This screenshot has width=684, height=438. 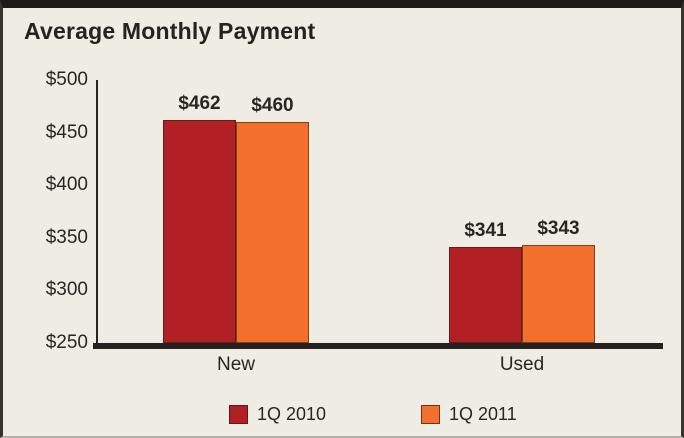 I want to click on value-label: $343, so click(x=558, y=228).